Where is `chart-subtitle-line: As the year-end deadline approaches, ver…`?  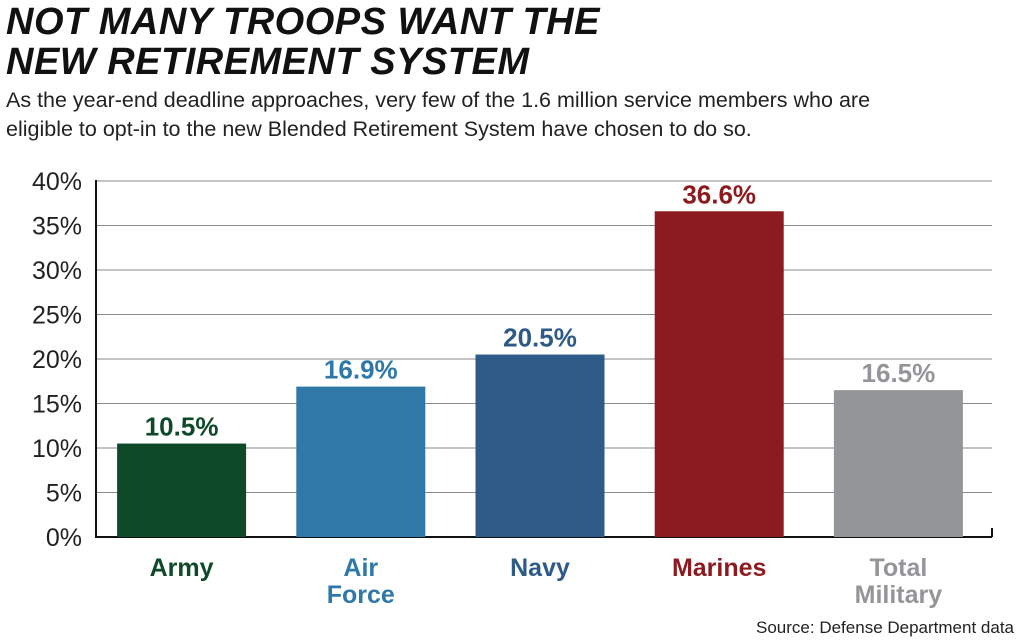 chart-subtitle-line: As the year-end deadline approaches, ver… is located at coordinates (438, 100).